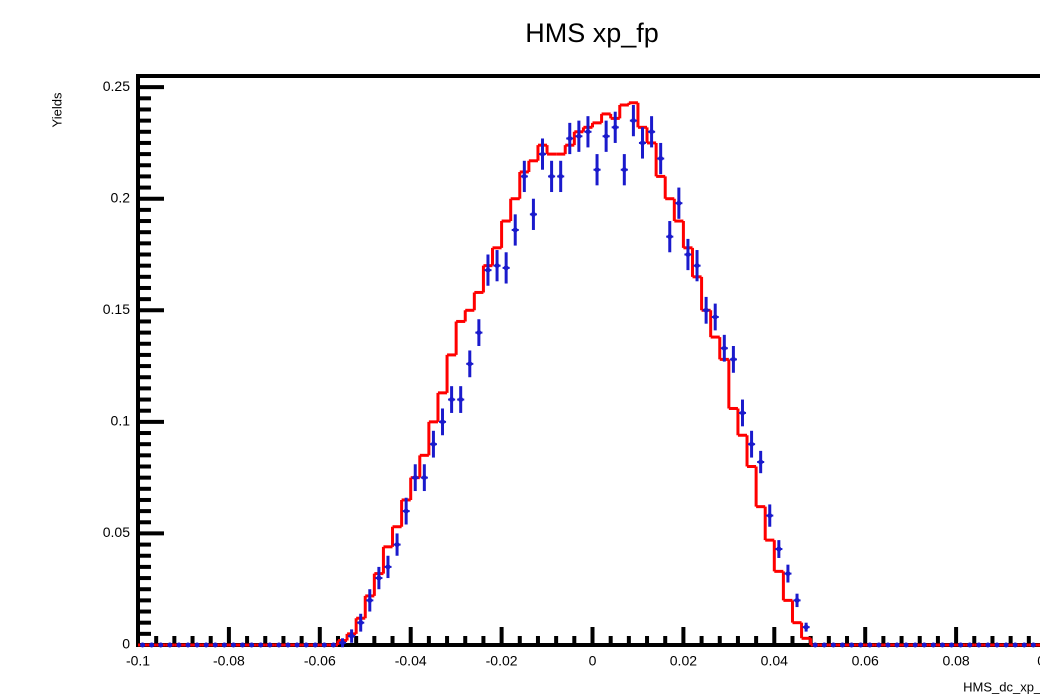 The width and height of the screenshot is (1040, 700). Describe the element at coordinates (126, 644) in the screenshot. I see `y-tick-label: 0` at that location.